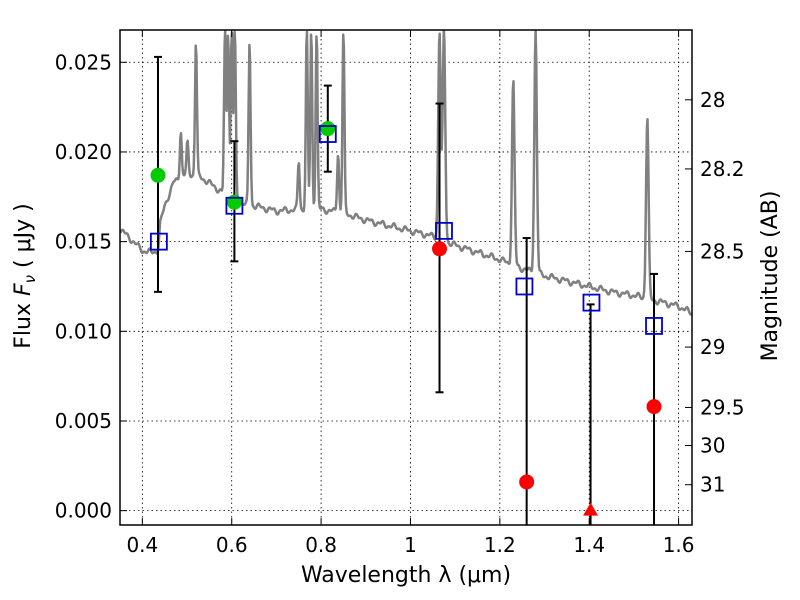  What do you see at coordinates (679, 545) in the screenshot?
I see `x-tick-label: 1.6` at bounding box center [679, 545].